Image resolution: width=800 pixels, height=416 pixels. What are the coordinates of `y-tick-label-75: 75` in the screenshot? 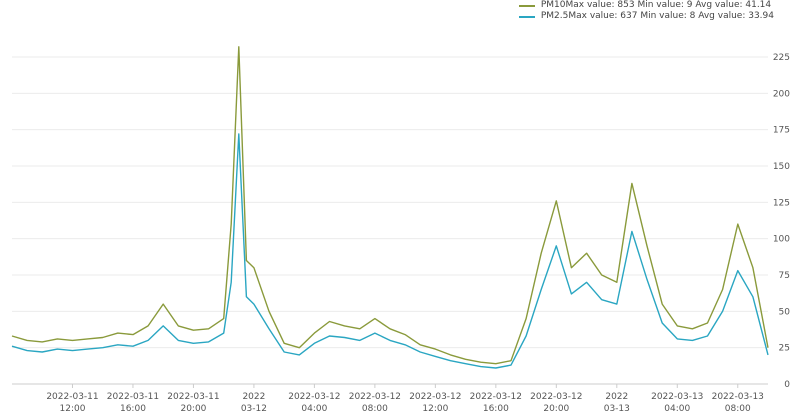 It's located at (784, 276).